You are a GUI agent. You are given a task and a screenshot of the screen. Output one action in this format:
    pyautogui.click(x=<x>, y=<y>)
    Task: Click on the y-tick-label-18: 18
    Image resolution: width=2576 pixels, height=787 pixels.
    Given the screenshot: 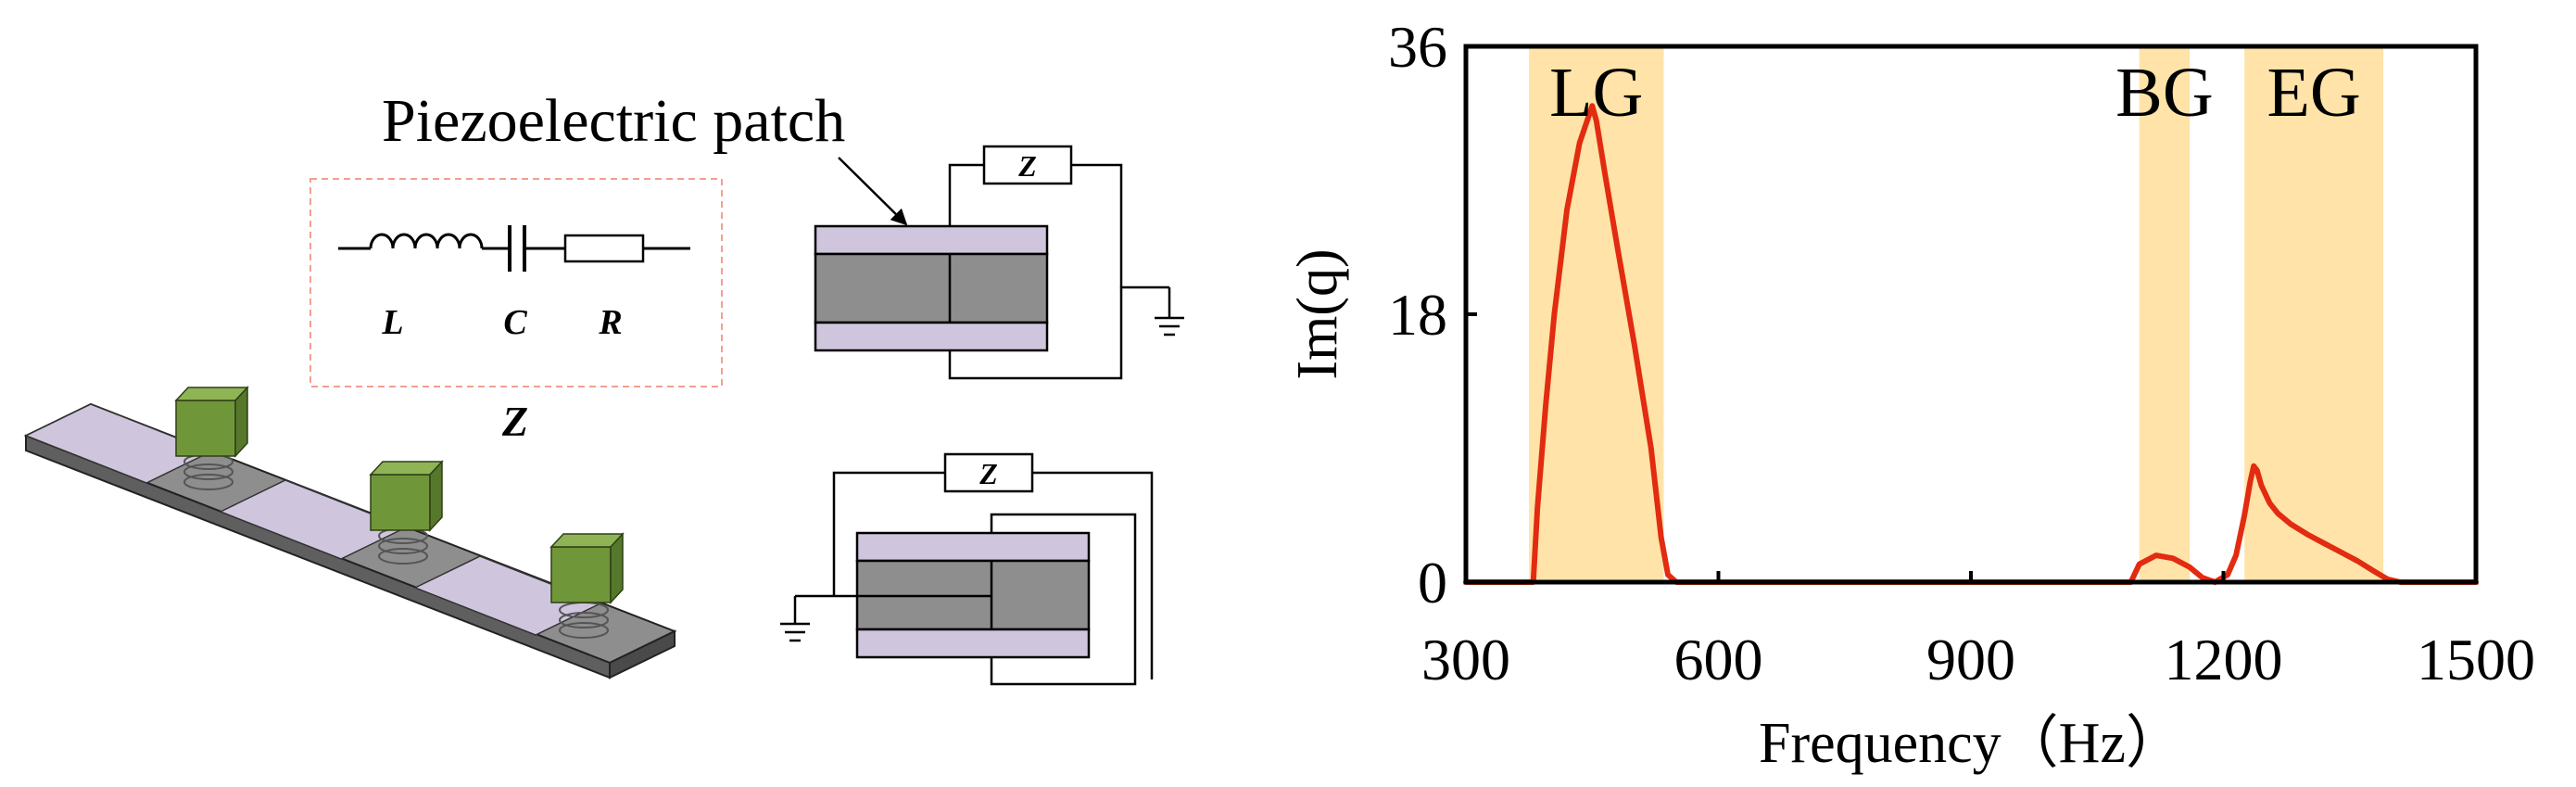 What is the action you would take?
    pyautogui.click(x=1417, y=315)
    